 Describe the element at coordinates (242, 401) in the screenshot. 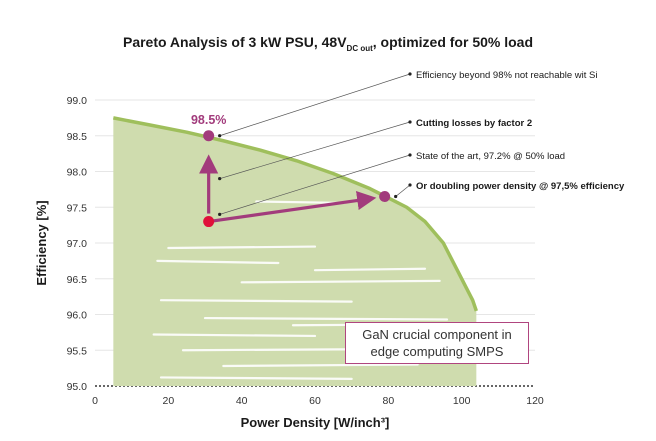

I see `x-tick-label: 40` at that location.